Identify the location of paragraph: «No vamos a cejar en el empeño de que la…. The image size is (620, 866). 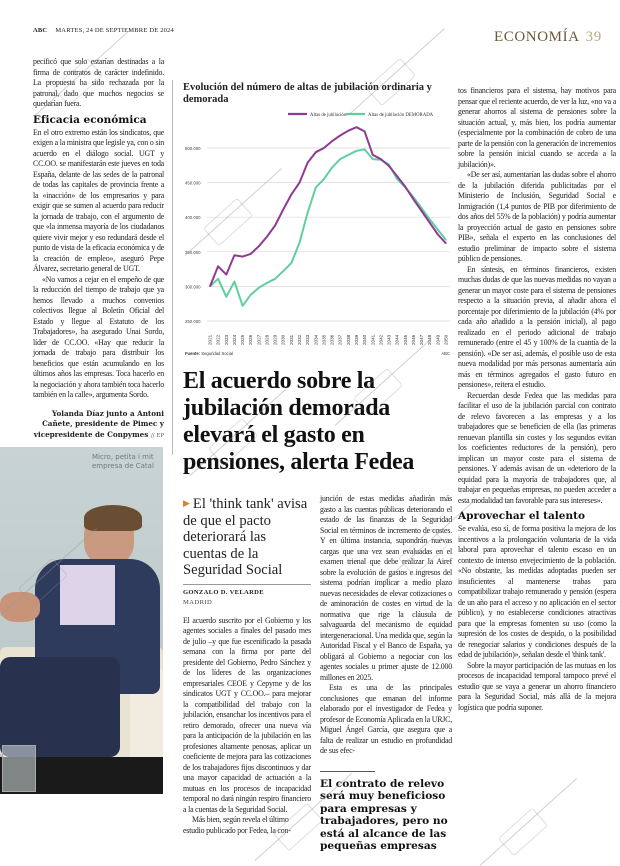
(98, 337).